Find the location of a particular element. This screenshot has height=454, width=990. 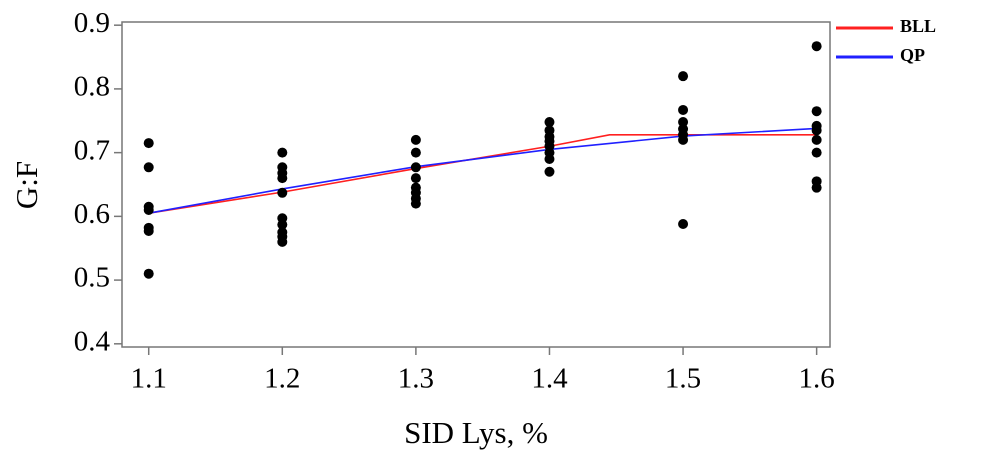

y-axis-label: G:F is located at coordinates (26, 185).